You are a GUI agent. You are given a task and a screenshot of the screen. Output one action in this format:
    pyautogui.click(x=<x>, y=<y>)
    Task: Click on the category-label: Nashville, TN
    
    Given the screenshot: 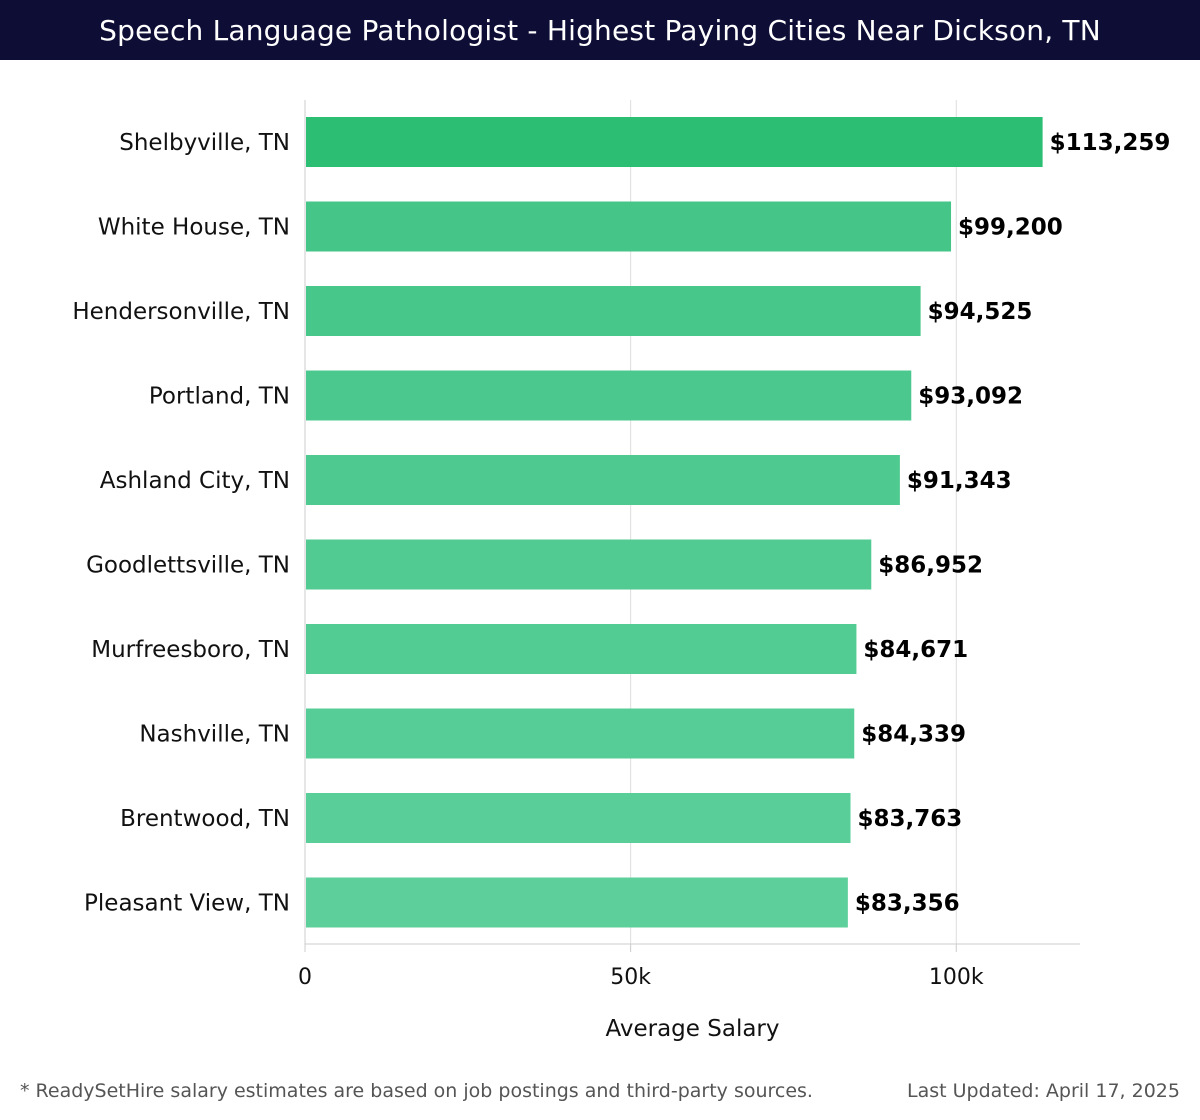 What is the action you would take?
    pyautogui.click(x=214, y=735)
    